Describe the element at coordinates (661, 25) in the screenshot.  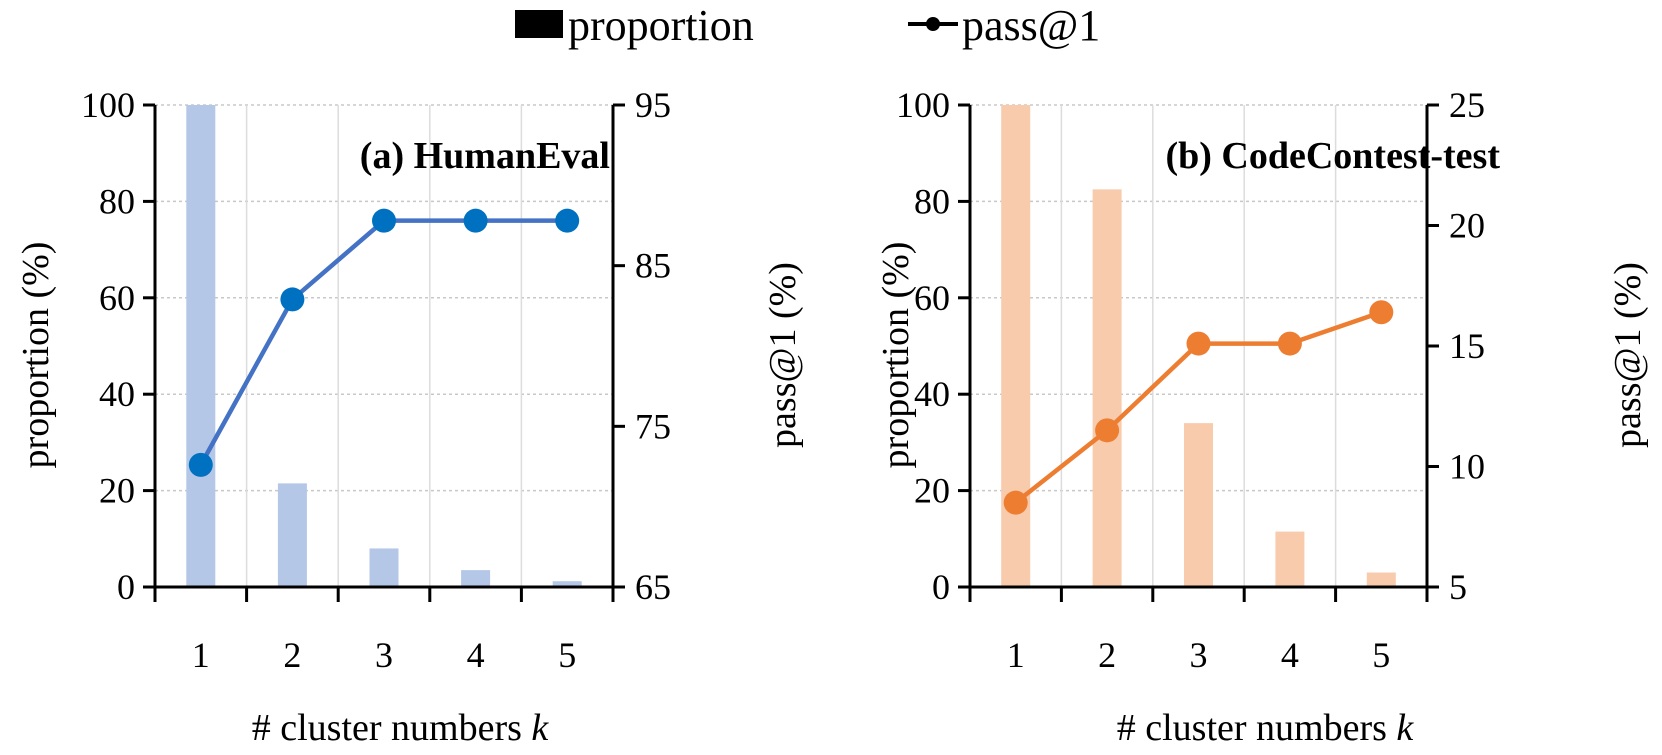
I see `legend-bar-label: proportion` at that location.